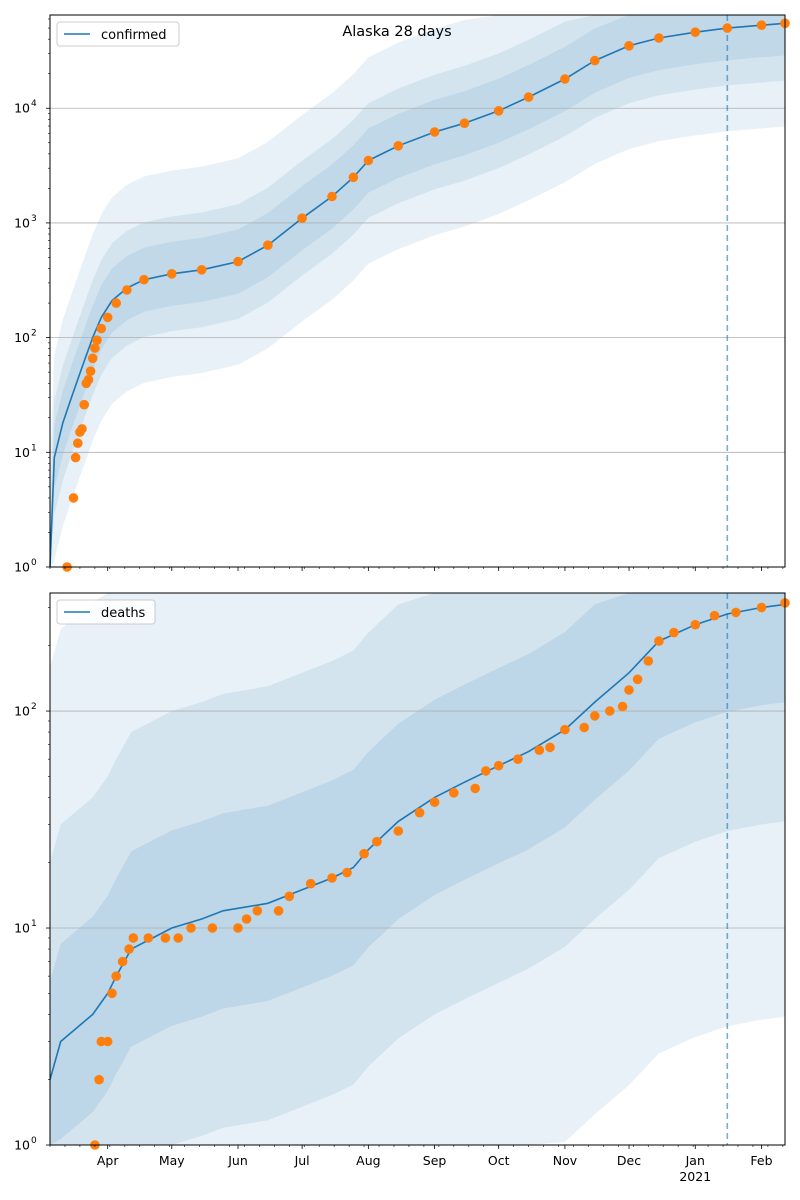 This screenshot has height=1200, width=800. What do you see at coordinates (629, 1160) in the screenshot?
I see `x-tick-label-dec: Dec` at bounding box center [629, 1160].